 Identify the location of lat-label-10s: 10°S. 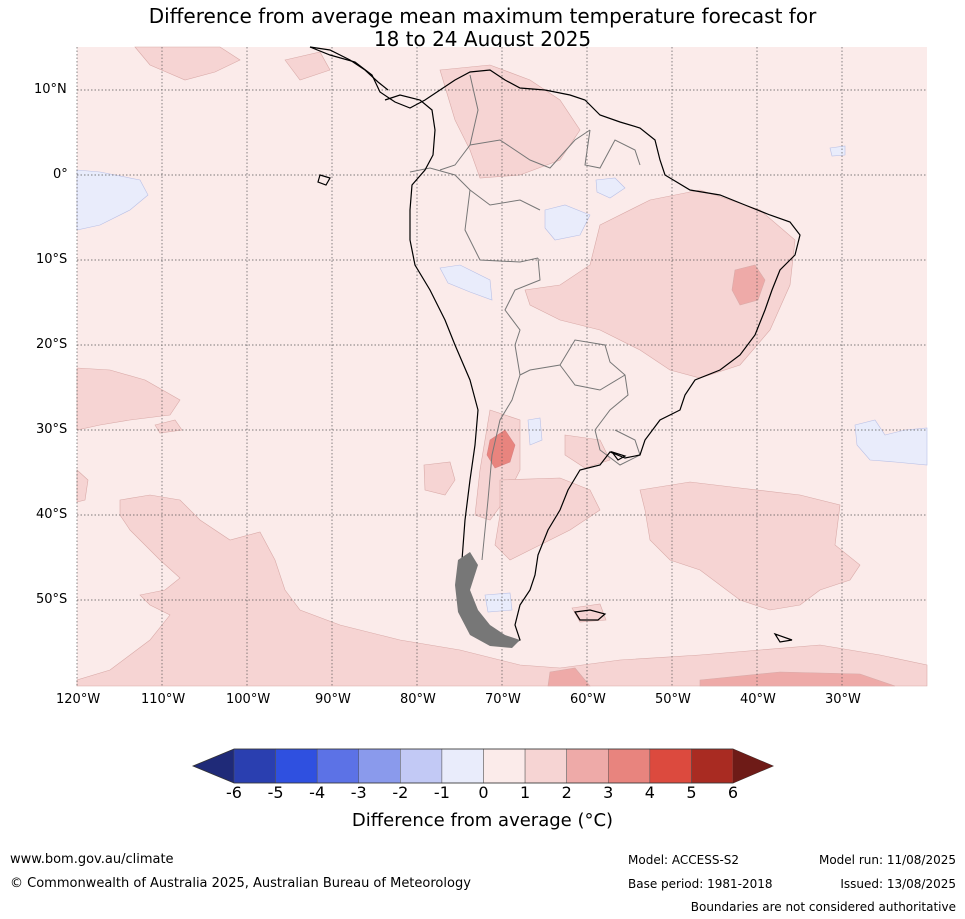
(52, 259).